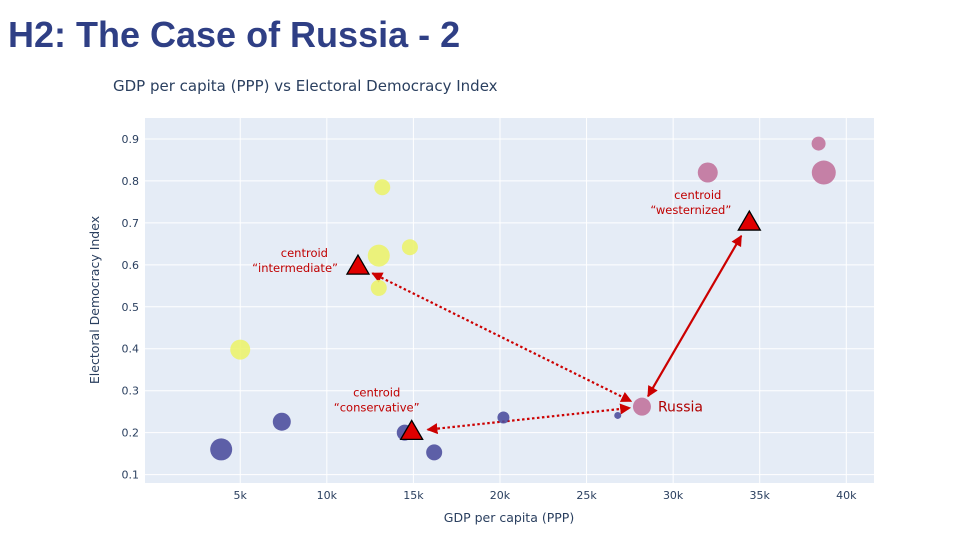 This screenshot has height=540, width=960. Describe the element at coordinates (529, 419) in the screenshot. I see `arrow-conservative-russia` at that location.